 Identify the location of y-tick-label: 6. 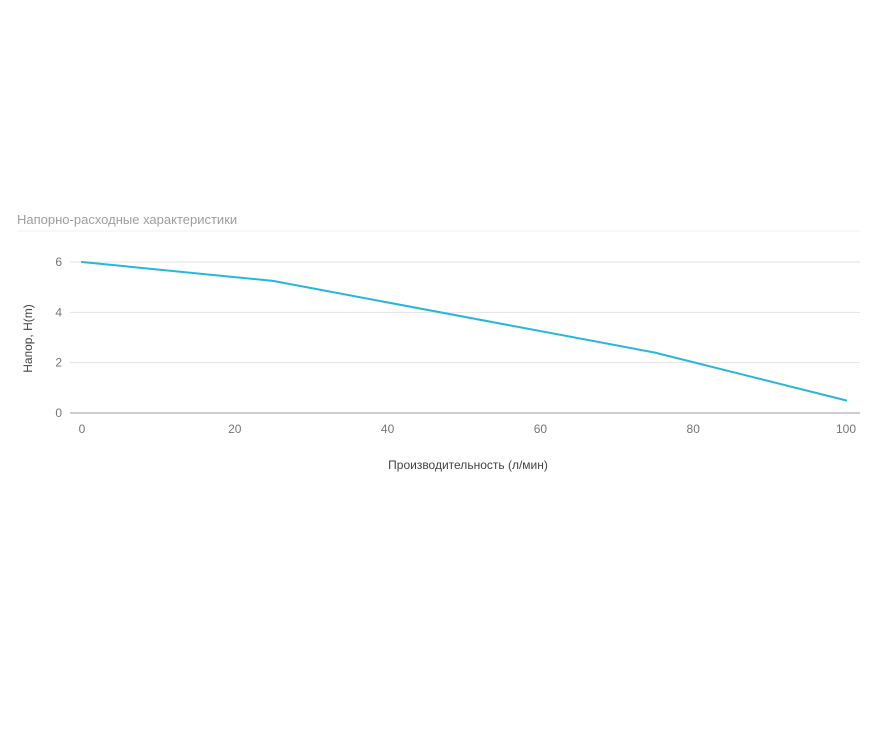
(58, 262).